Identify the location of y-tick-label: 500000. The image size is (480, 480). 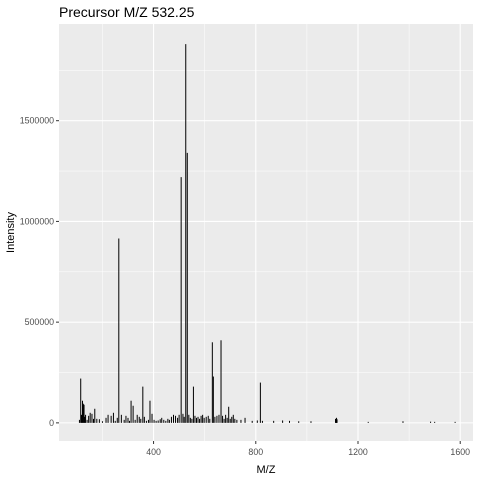
(39, 322).